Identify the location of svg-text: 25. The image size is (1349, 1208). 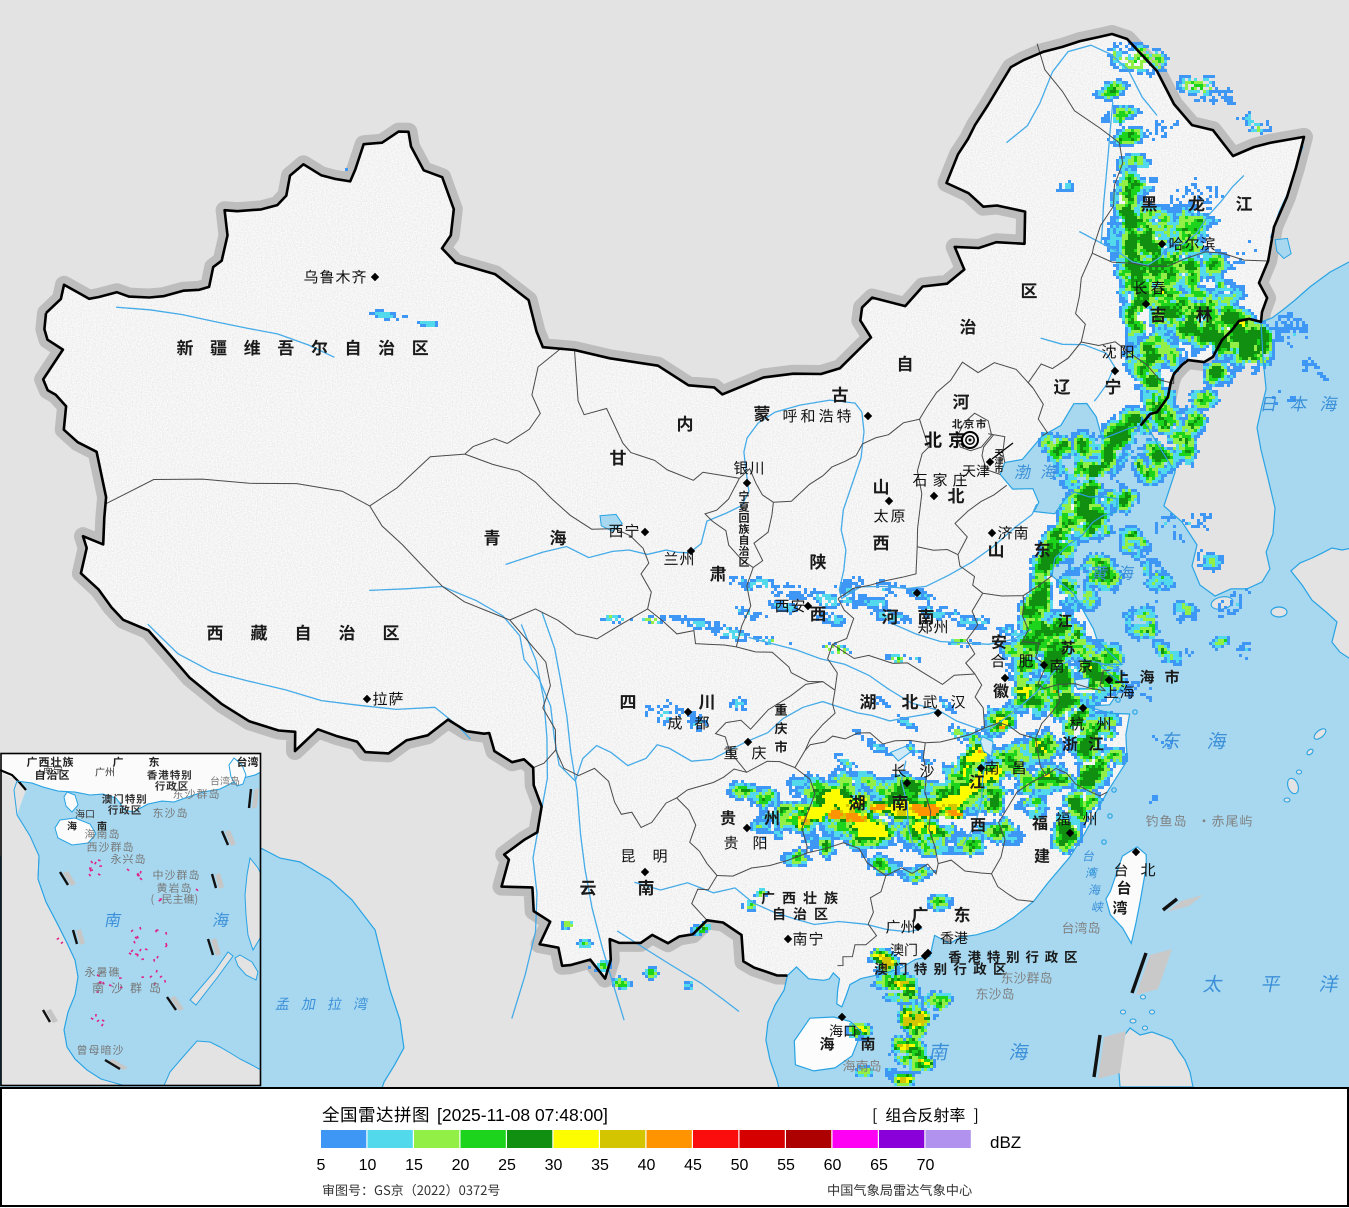
(507, 1165).